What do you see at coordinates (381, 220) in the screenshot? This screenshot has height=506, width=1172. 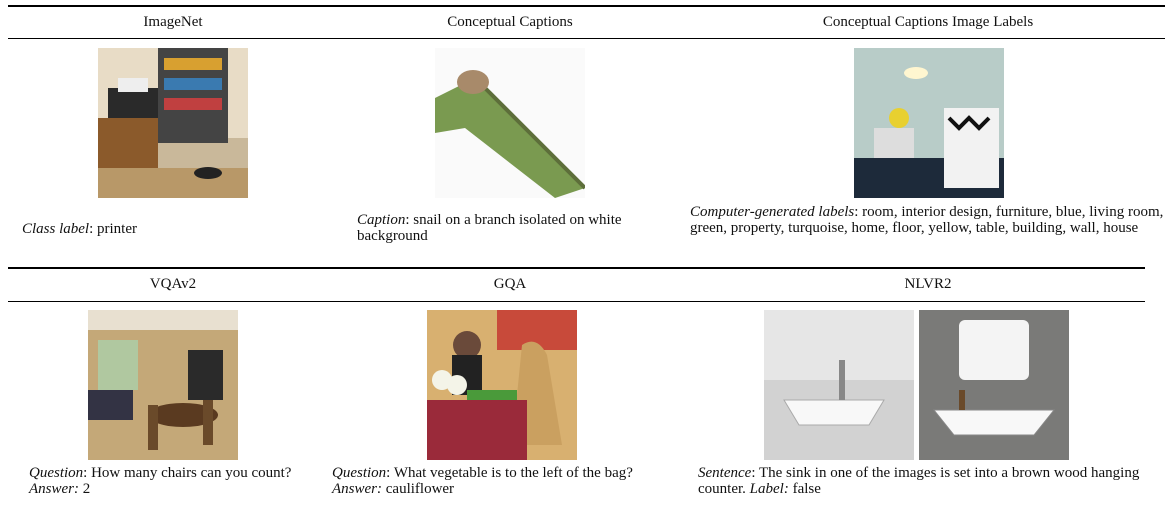 I see `caption-label: Caption` at bounding box center [381, 220].